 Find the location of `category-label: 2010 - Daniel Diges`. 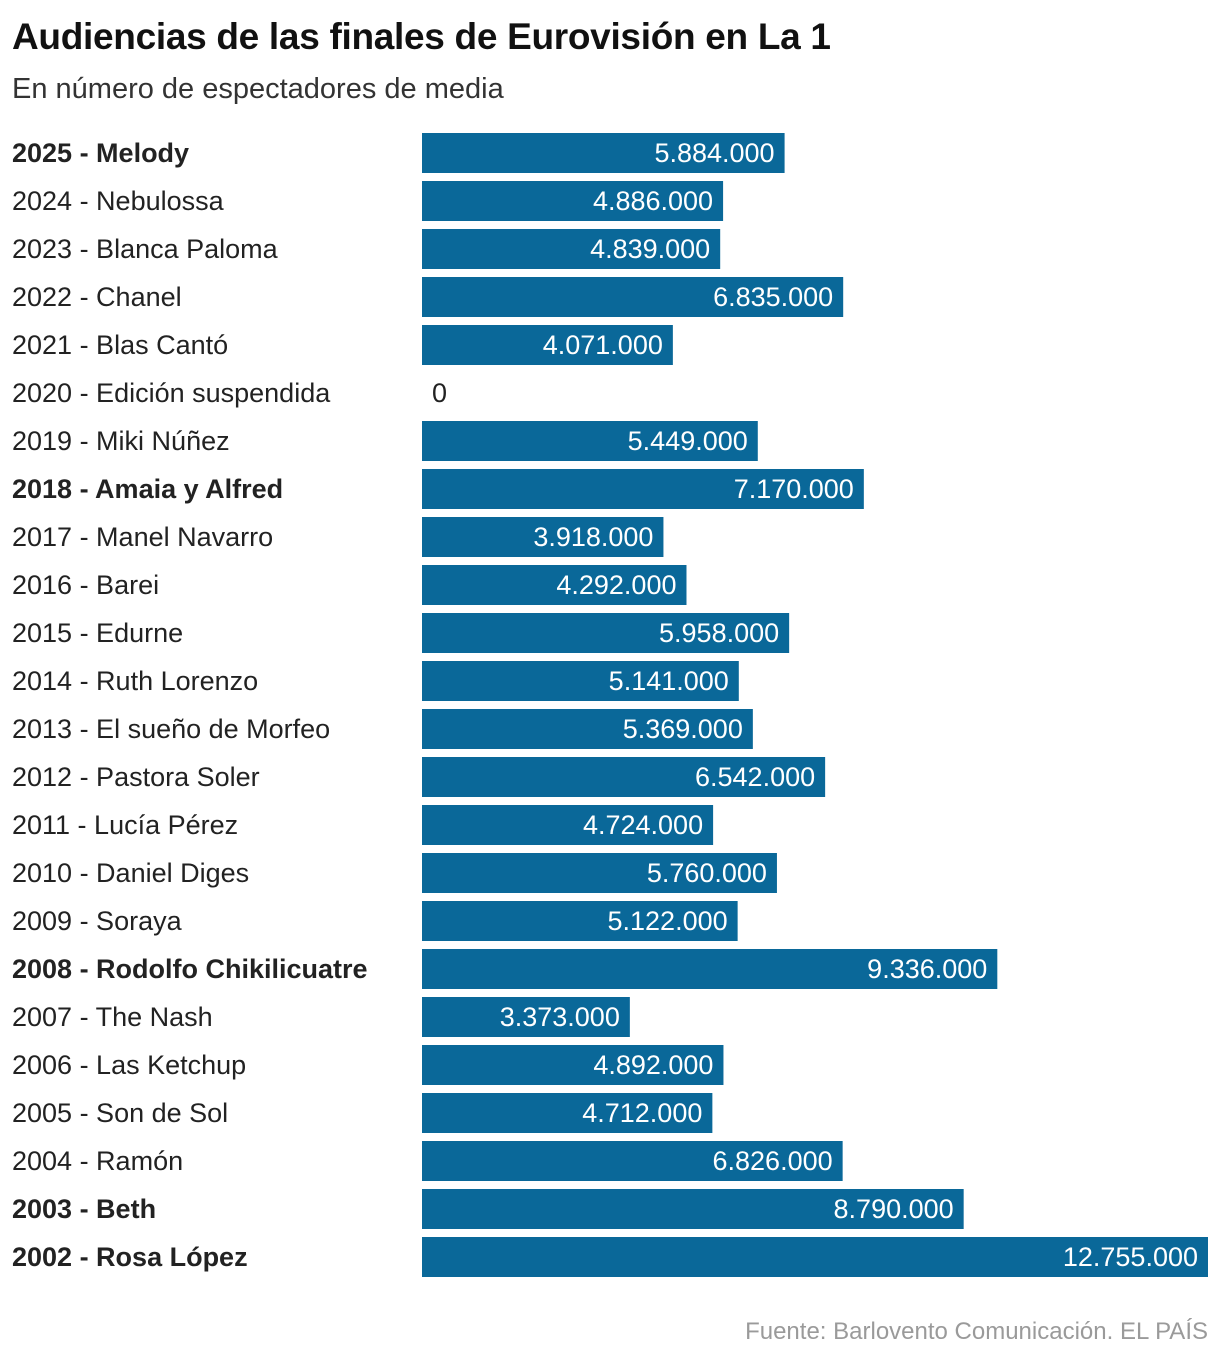

category-label: 2010 - Daniel Diges is located at coordinates (130, 873).